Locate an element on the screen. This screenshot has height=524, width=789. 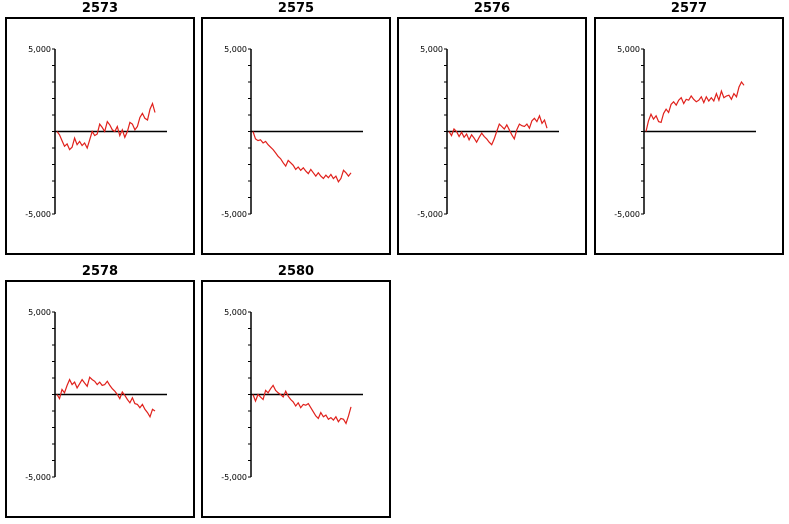
chart-title: 2573 is located at coordinates (100, 8).